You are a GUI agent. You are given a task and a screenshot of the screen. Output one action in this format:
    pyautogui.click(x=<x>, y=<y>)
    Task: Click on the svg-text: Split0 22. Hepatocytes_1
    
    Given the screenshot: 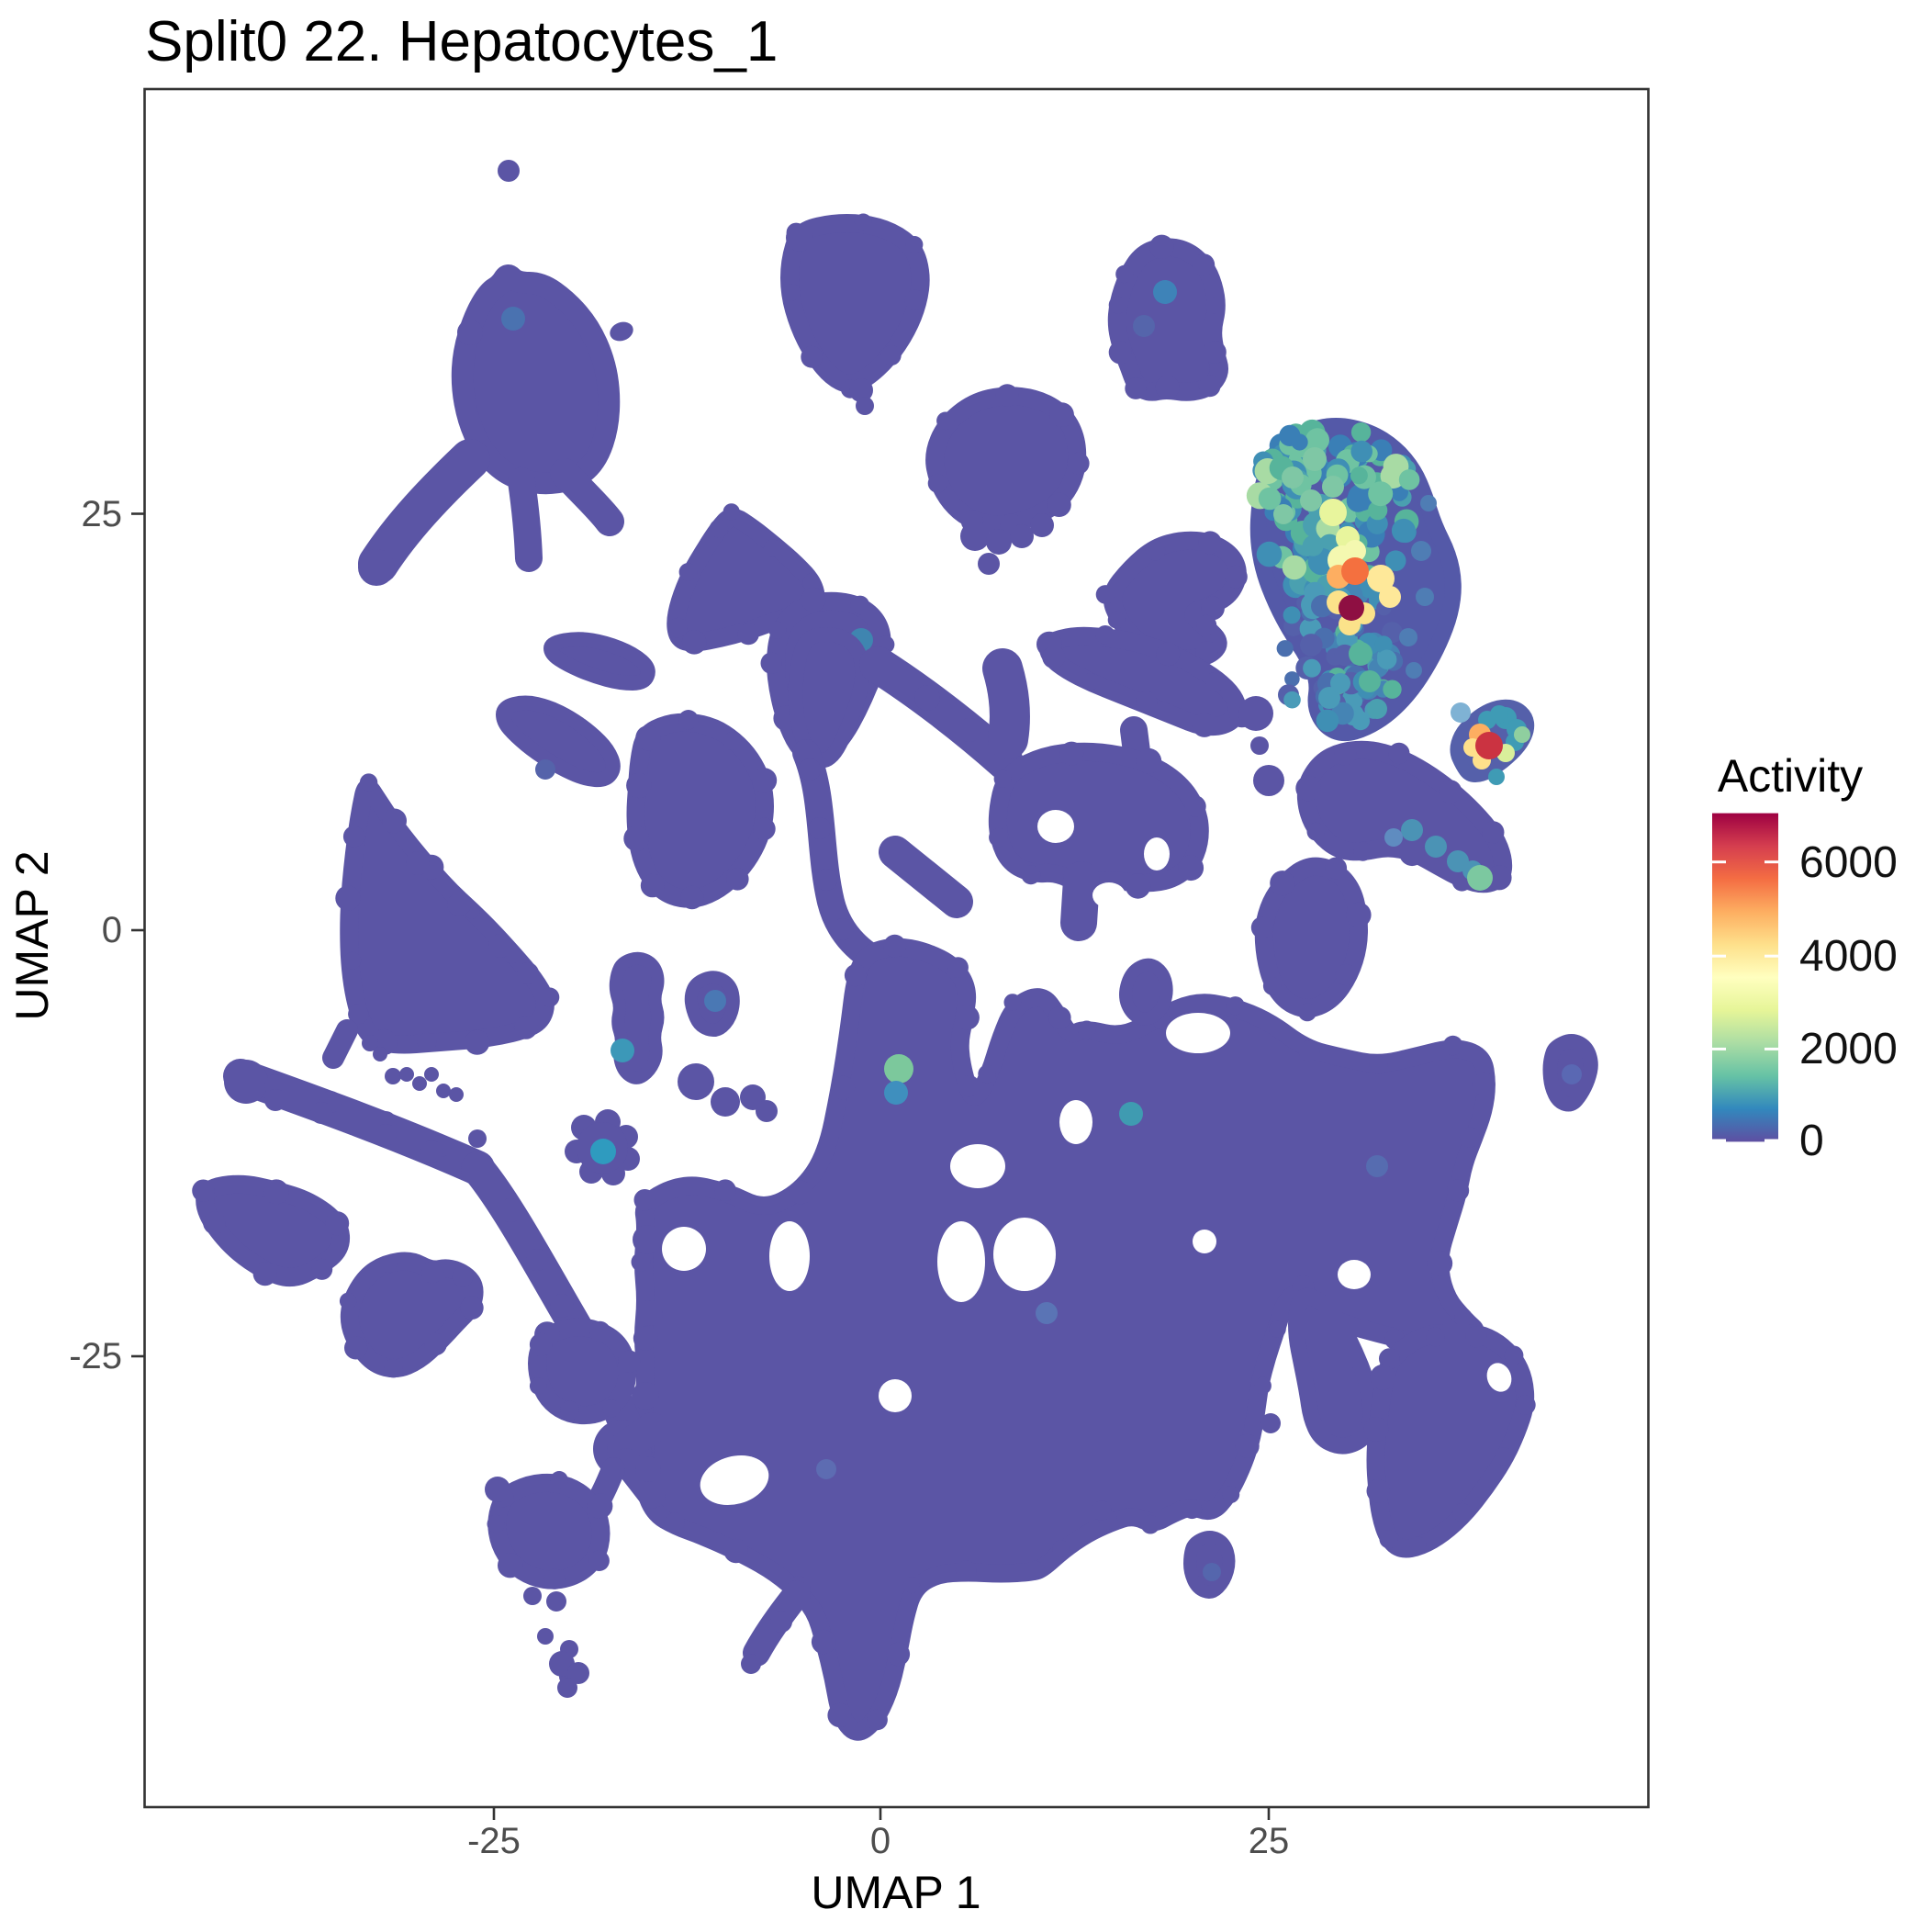 What is the action you would take?
    pyautogui.click(x=462, y=41)
    